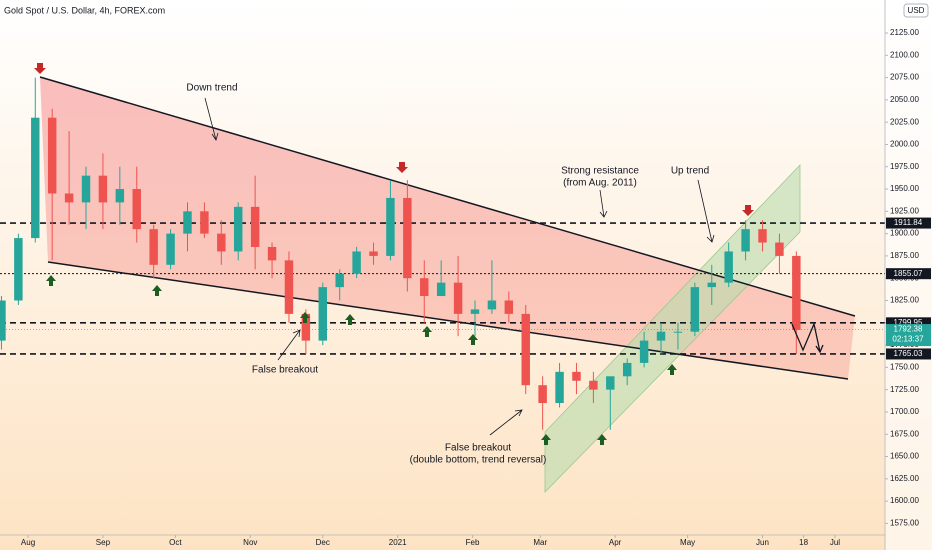 Image resolution: width=932 pixels, height=550 pixels. I want to click on y-tick-label: 2075.00, so click(904, 77).